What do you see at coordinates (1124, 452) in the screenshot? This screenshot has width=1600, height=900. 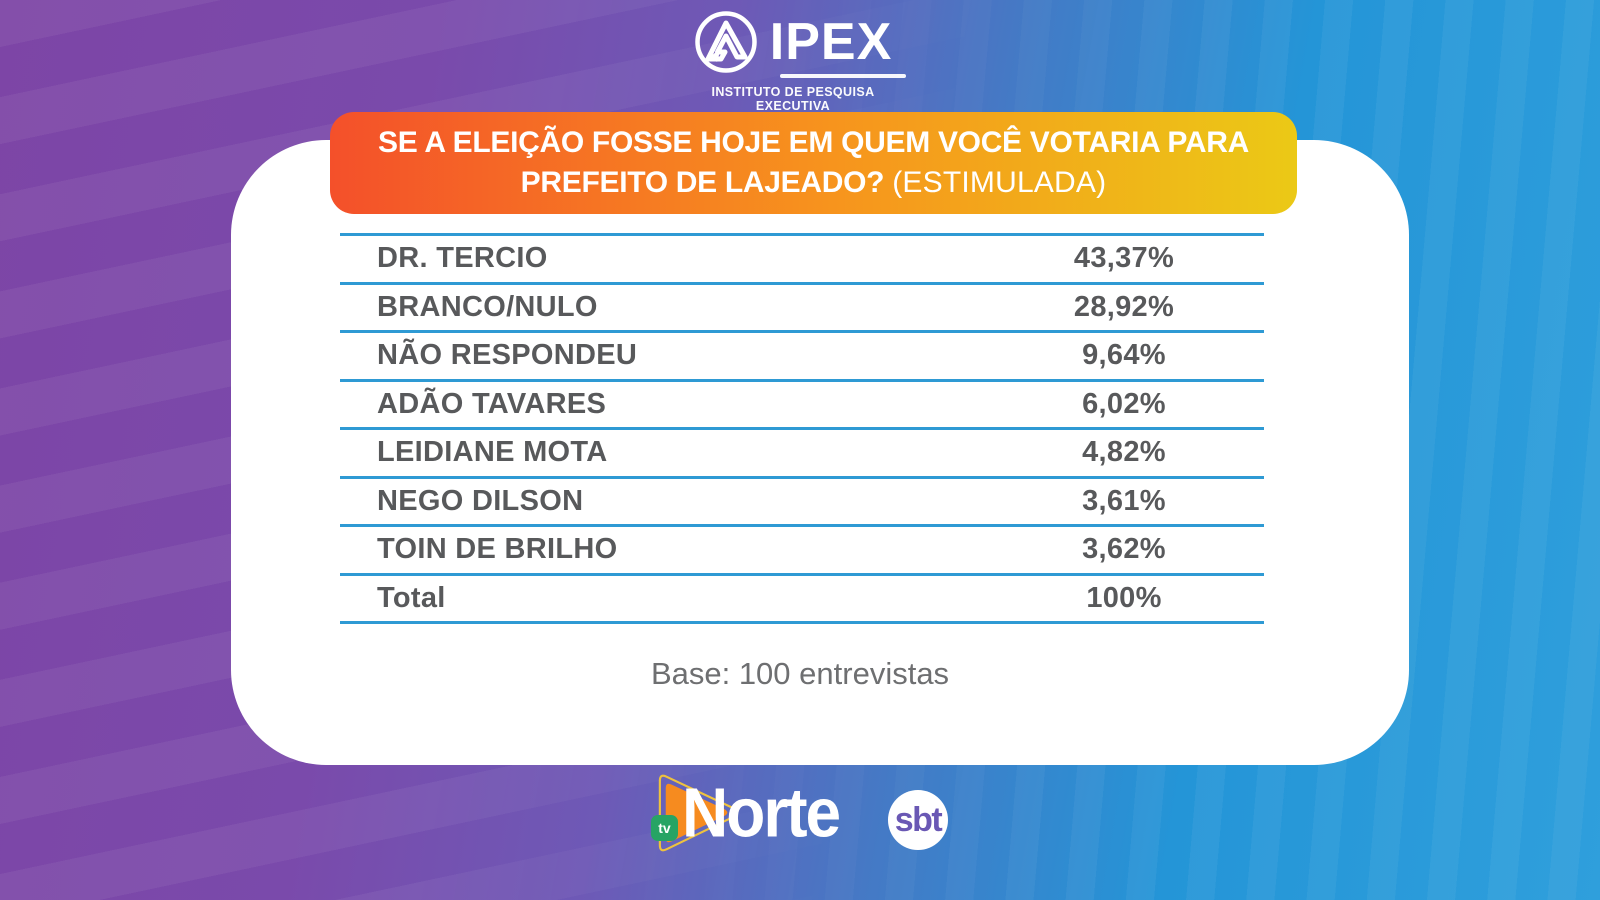 I see `percent-value: 4,82%` at bounding box center [1124, 452].